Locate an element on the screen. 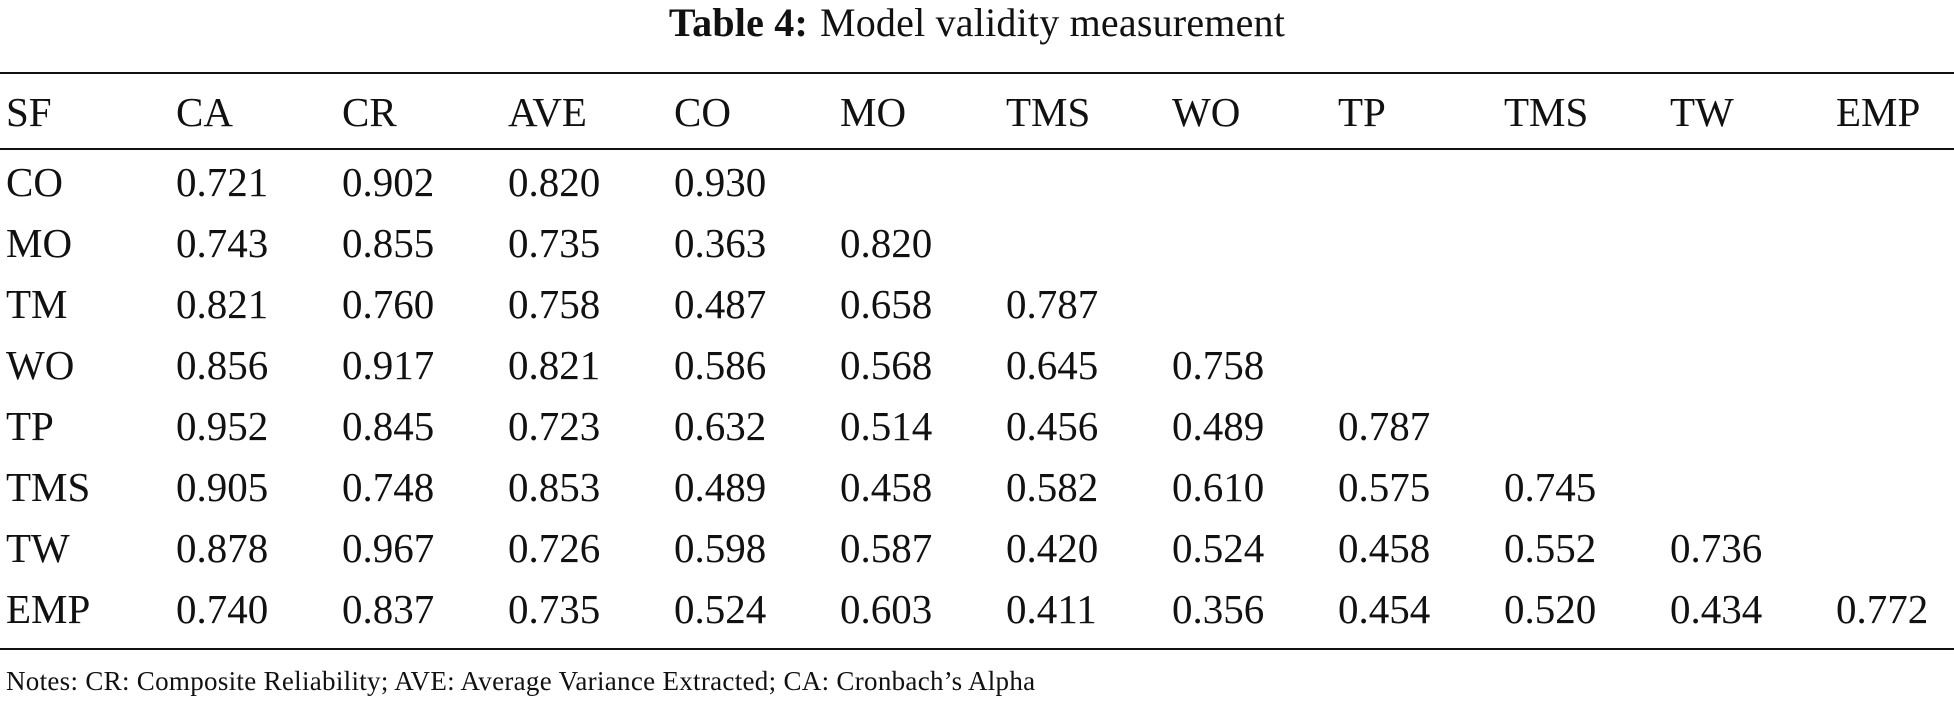 Image resolution: width=1954 pixels, height=708 pixels. table-cell: 0.952 is located at coordinates (222, 426).